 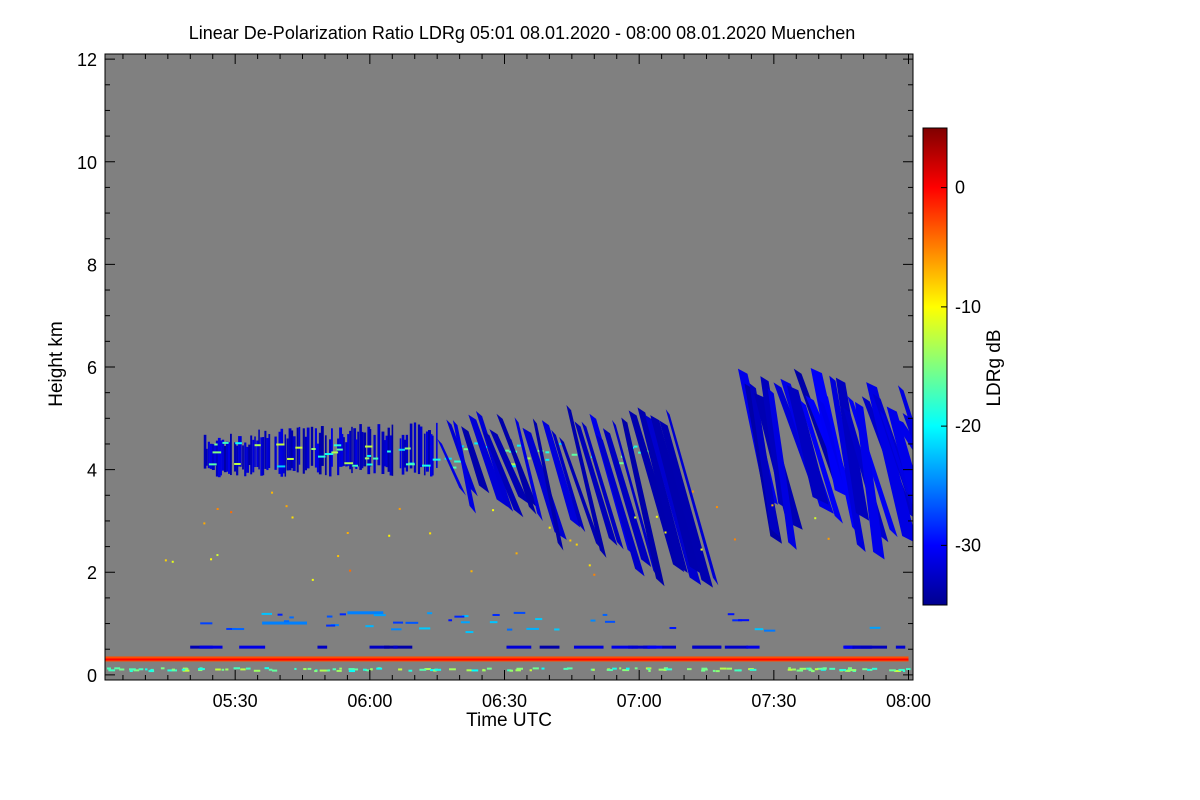 I want to click on colorbar-tick-label: -20, so click(x=968, y=426).